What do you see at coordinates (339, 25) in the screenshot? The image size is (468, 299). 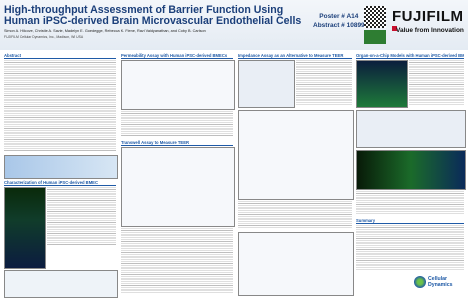 I see `abstract-number: Abstract # 10899` at bounding box center [339, 25].